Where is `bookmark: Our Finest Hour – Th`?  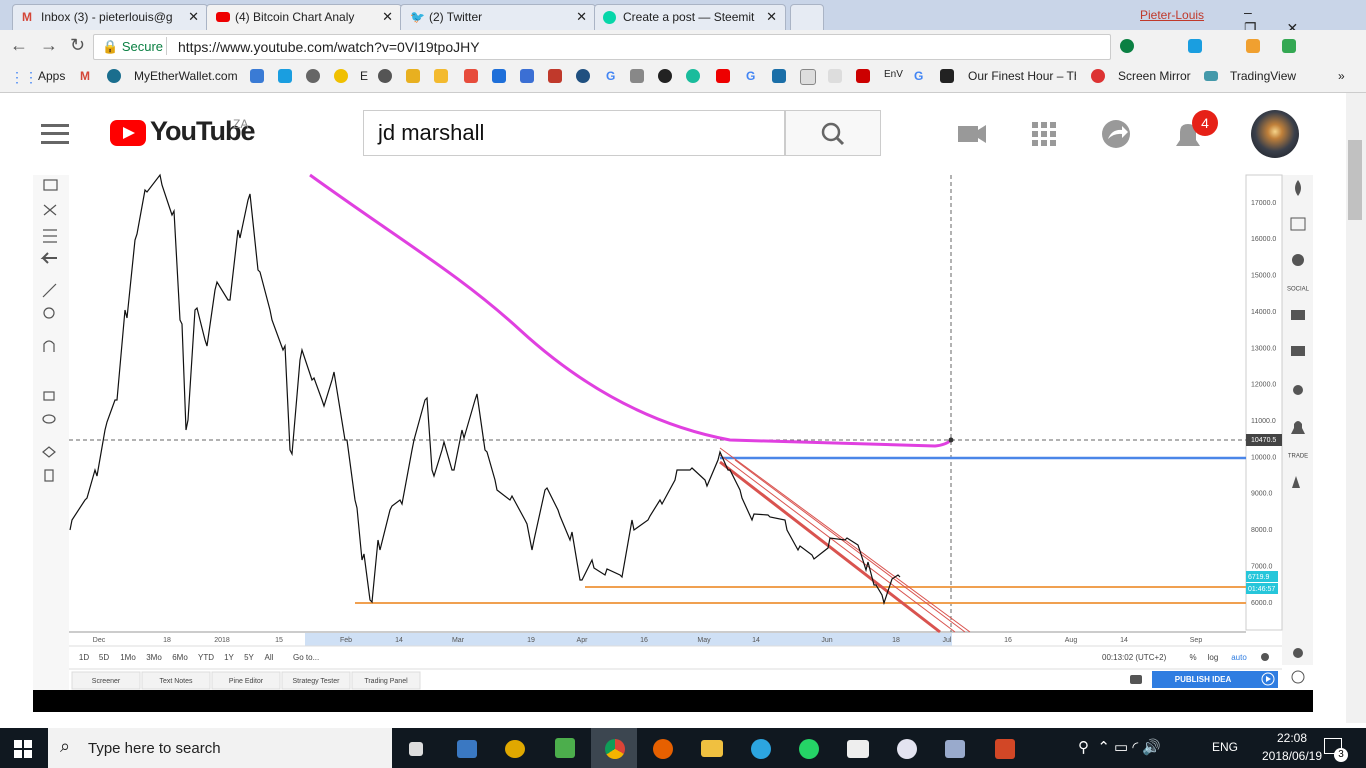 bookmark: Our Finest Hour – Th is located at coordinates (1022, 76).